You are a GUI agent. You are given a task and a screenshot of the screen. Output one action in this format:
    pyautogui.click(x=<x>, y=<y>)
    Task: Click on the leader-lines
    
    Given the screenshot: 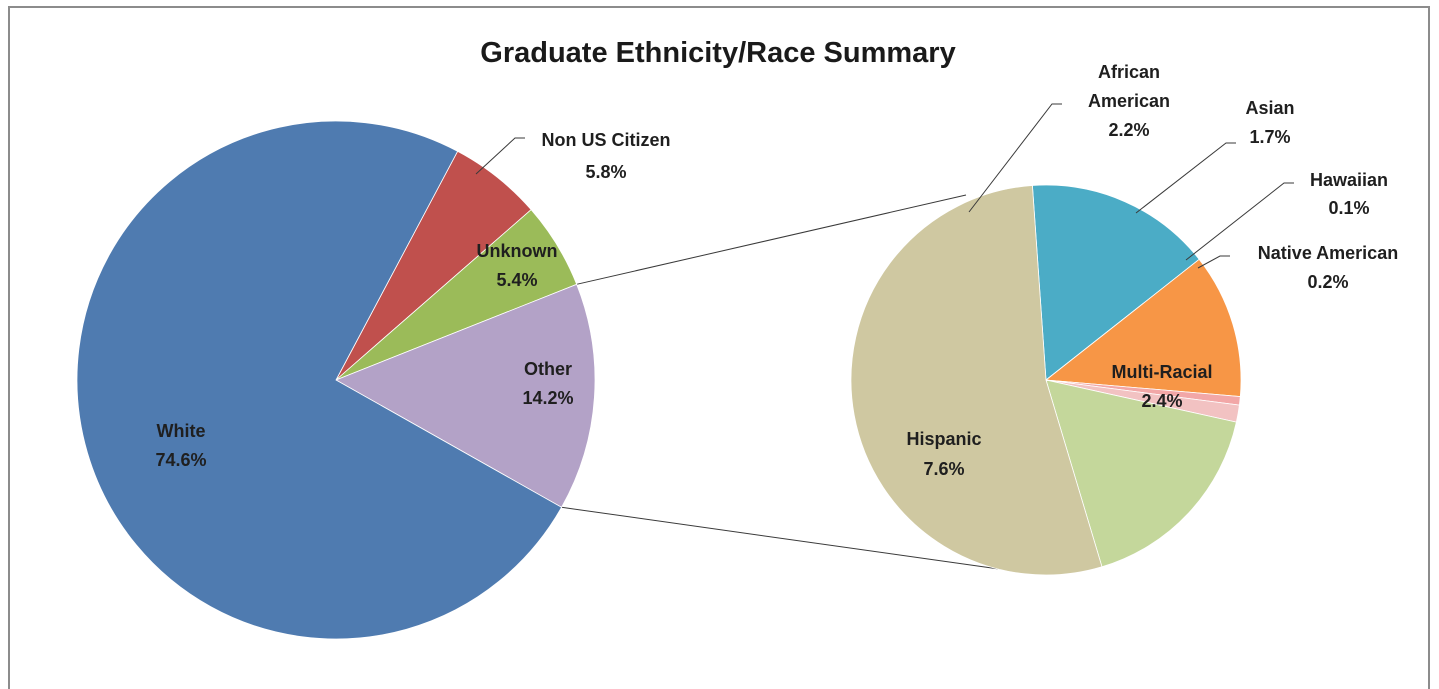 What is the action you would take?
    pyautogui.click(x=884, y=186)
    